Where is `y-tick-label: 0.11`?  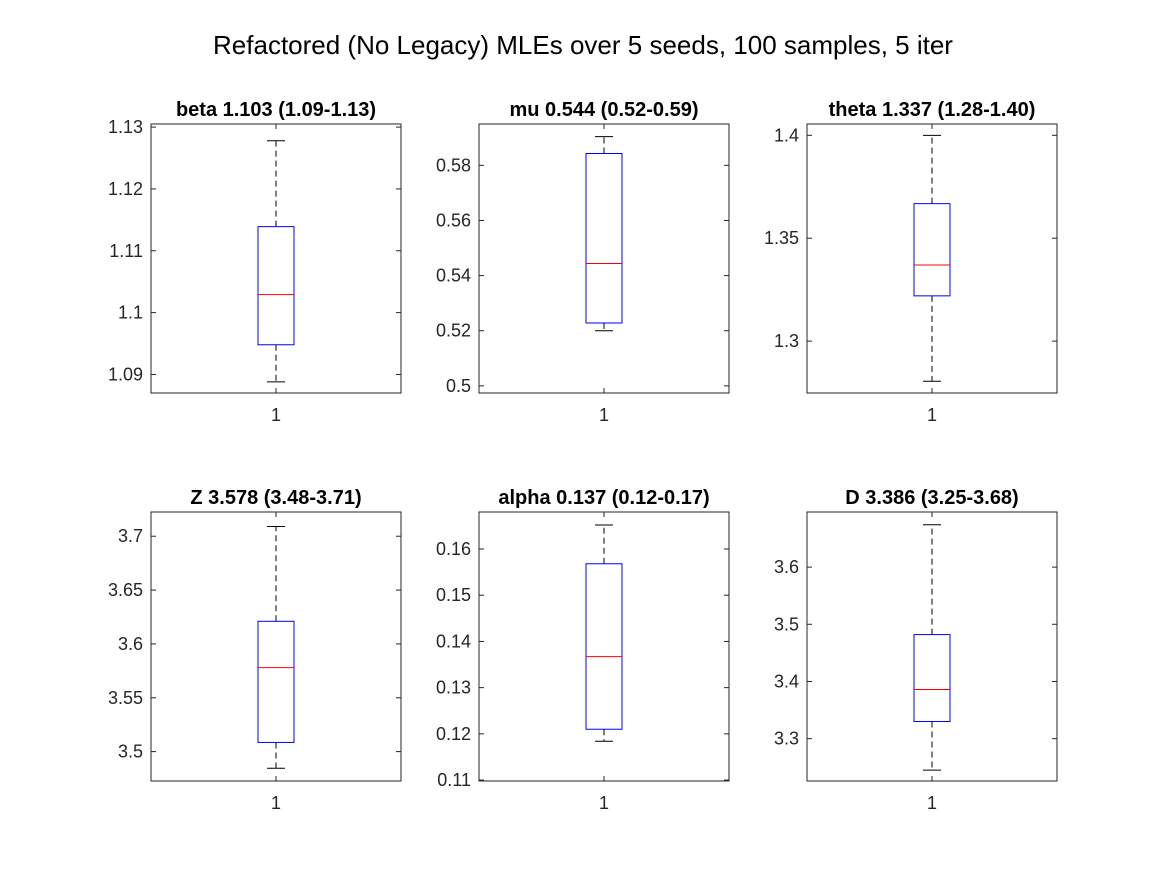
y-tick-label: 0.11 is located at coordinates (454, 780).